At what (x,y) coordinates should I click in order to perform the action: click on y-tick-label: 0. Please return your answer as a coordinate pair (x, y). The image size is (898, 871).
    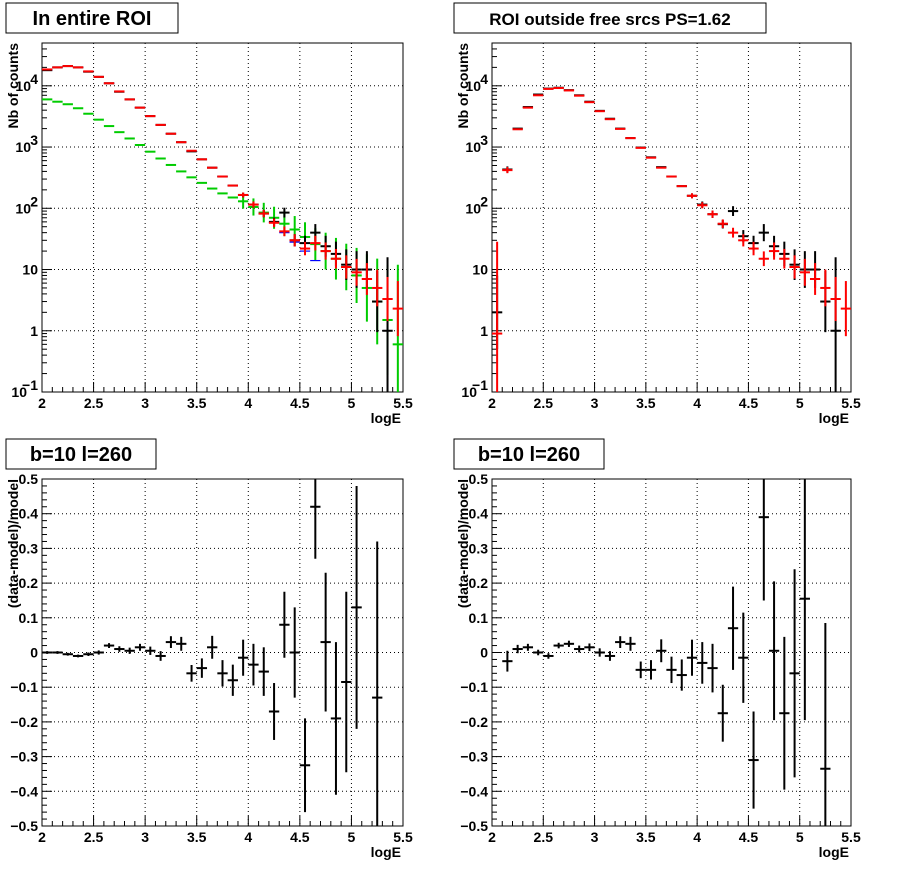
    Looking at the image, I should click on (34, 653).